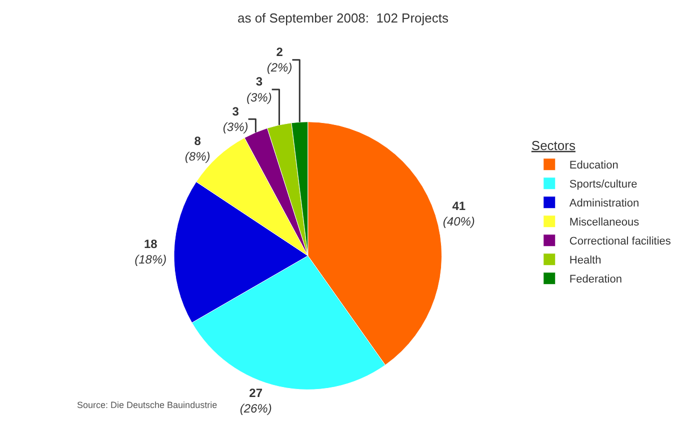 The image size is (686, 442). Describe the element at coordinates (150, 251) in the screenshot. I see `data-label: 18 (18%)` at that location.